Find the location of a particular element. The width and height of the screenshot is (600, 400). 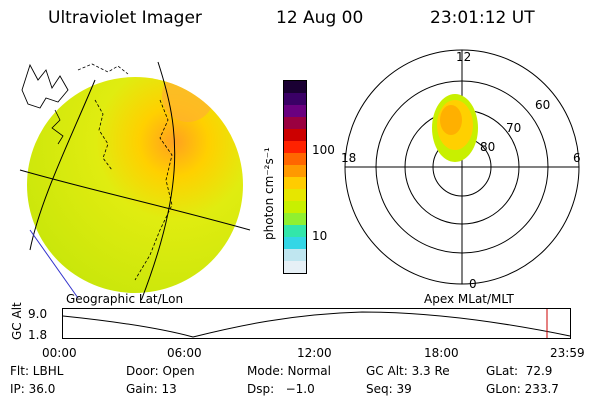

altitude-ytick-bottom: 1.8 is located at coordinates (38, 335).